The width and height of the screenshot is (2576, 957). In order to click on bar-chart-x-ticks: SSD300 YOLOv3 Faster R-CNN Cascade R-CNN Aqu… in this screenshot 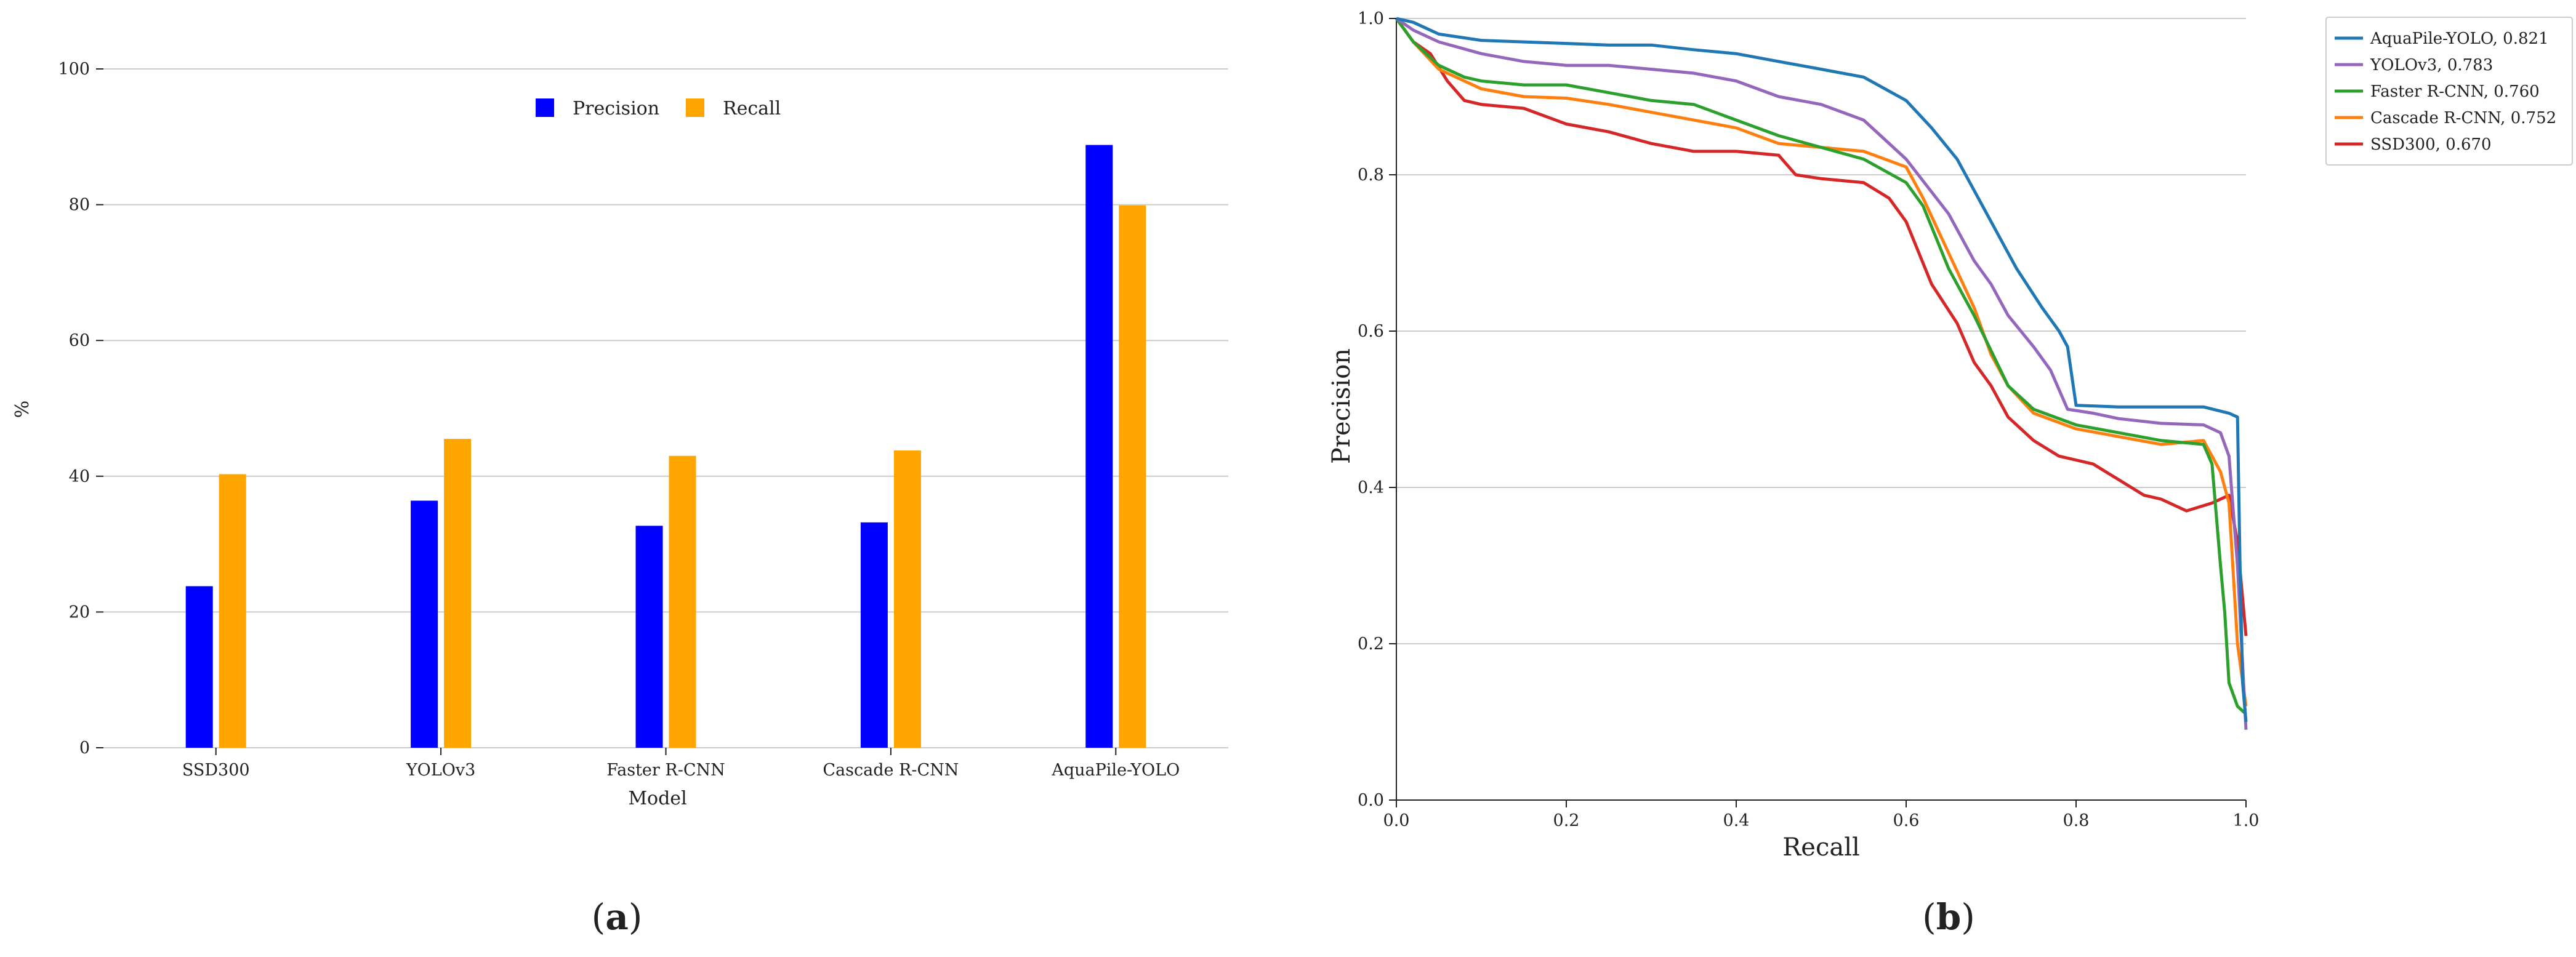, I will do `click(681, 764)`.